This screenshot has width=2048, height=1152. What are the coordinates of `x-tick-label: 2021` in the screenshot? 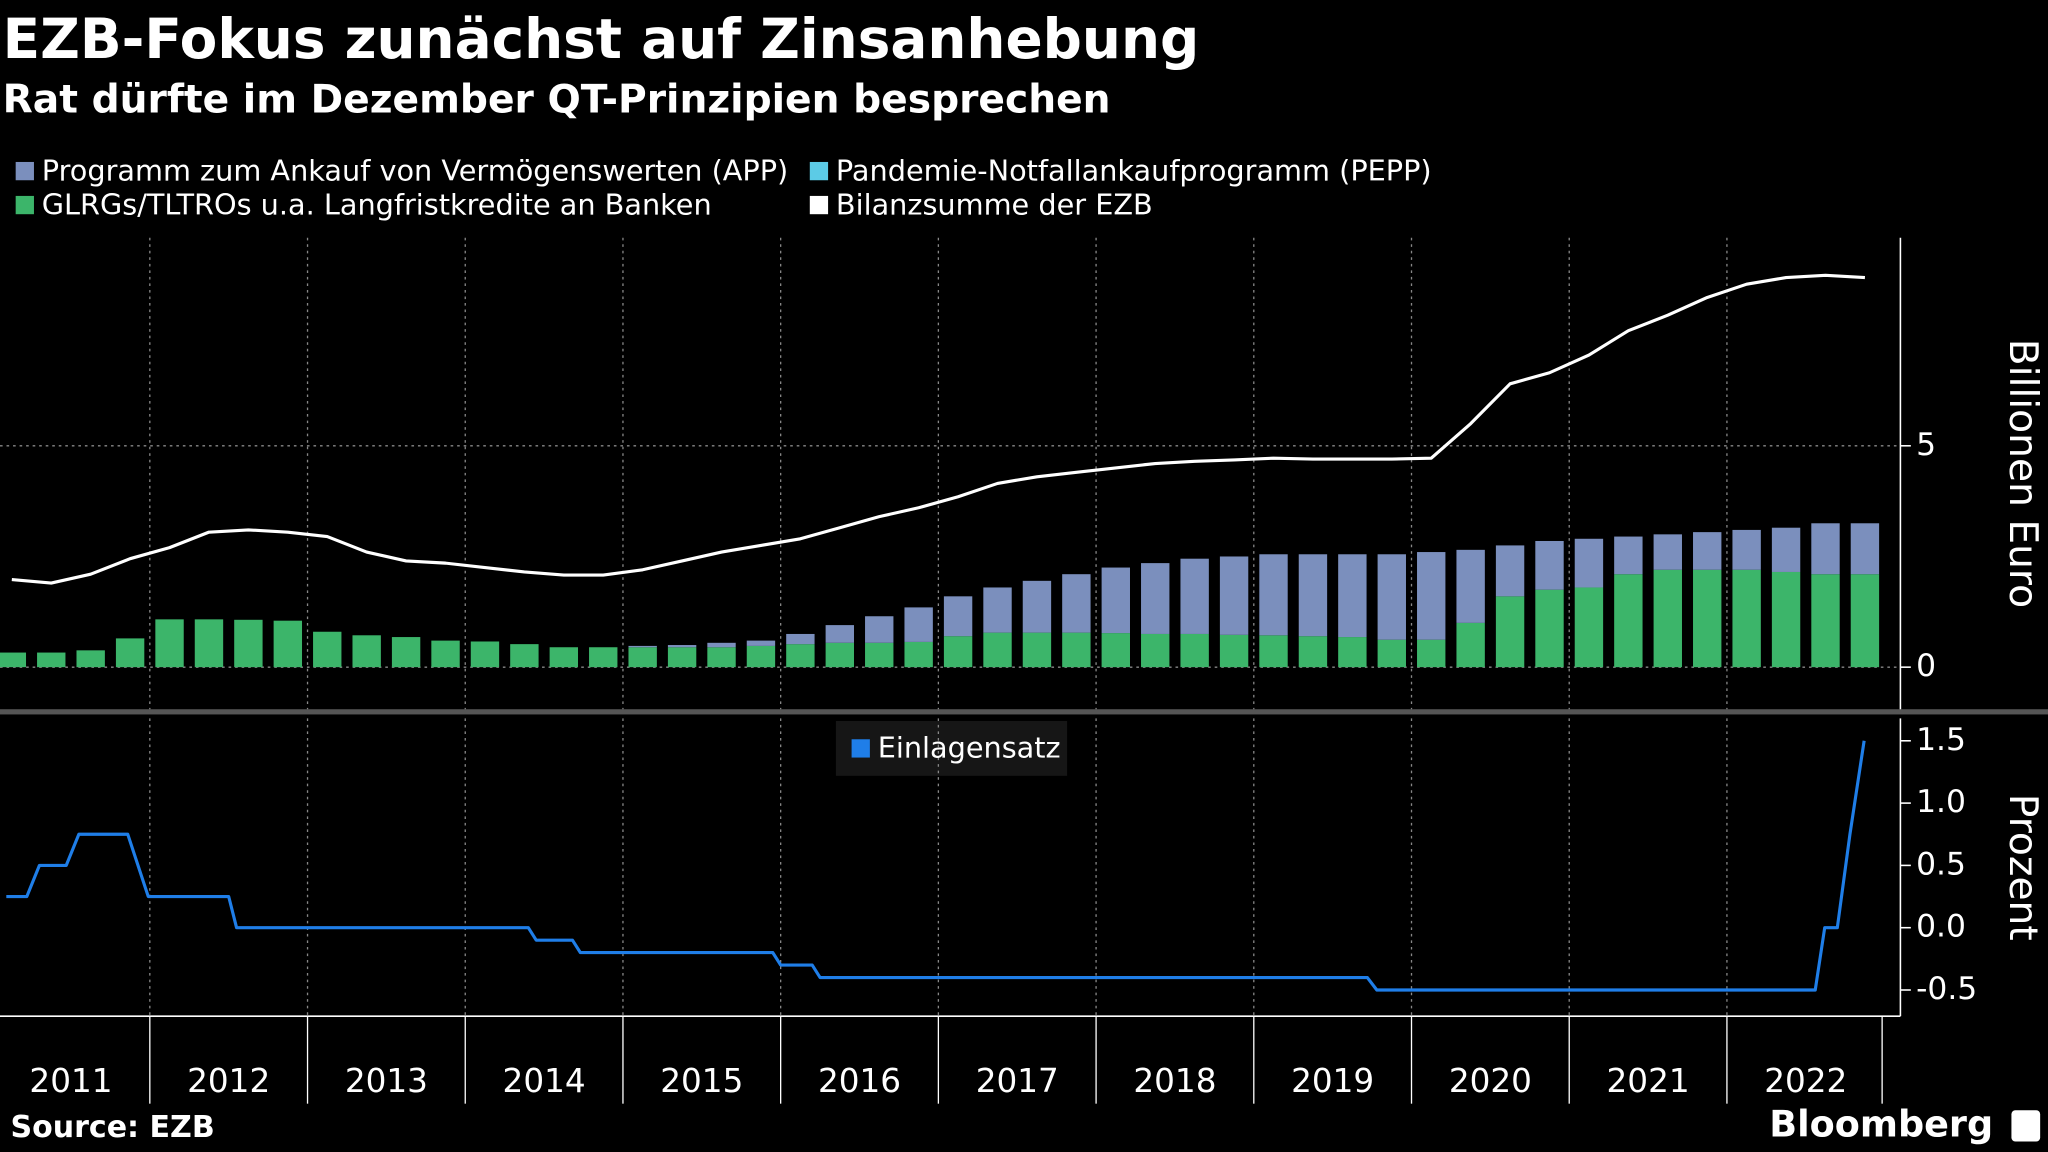 It's located at (1648, 1081).